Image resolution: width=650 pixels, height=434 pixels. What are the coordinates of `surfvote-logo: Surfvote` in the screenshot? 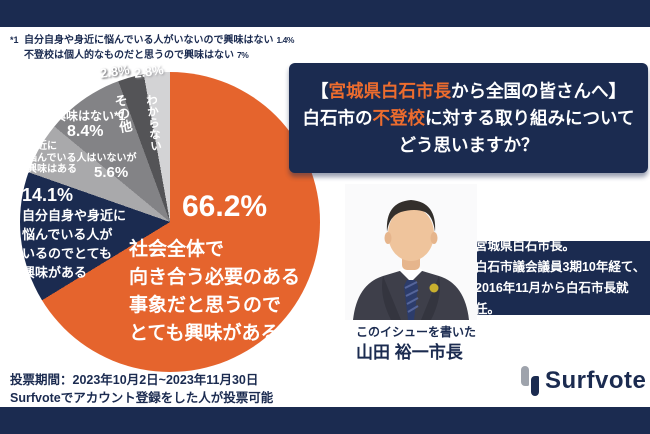 It's located at (583, 381).